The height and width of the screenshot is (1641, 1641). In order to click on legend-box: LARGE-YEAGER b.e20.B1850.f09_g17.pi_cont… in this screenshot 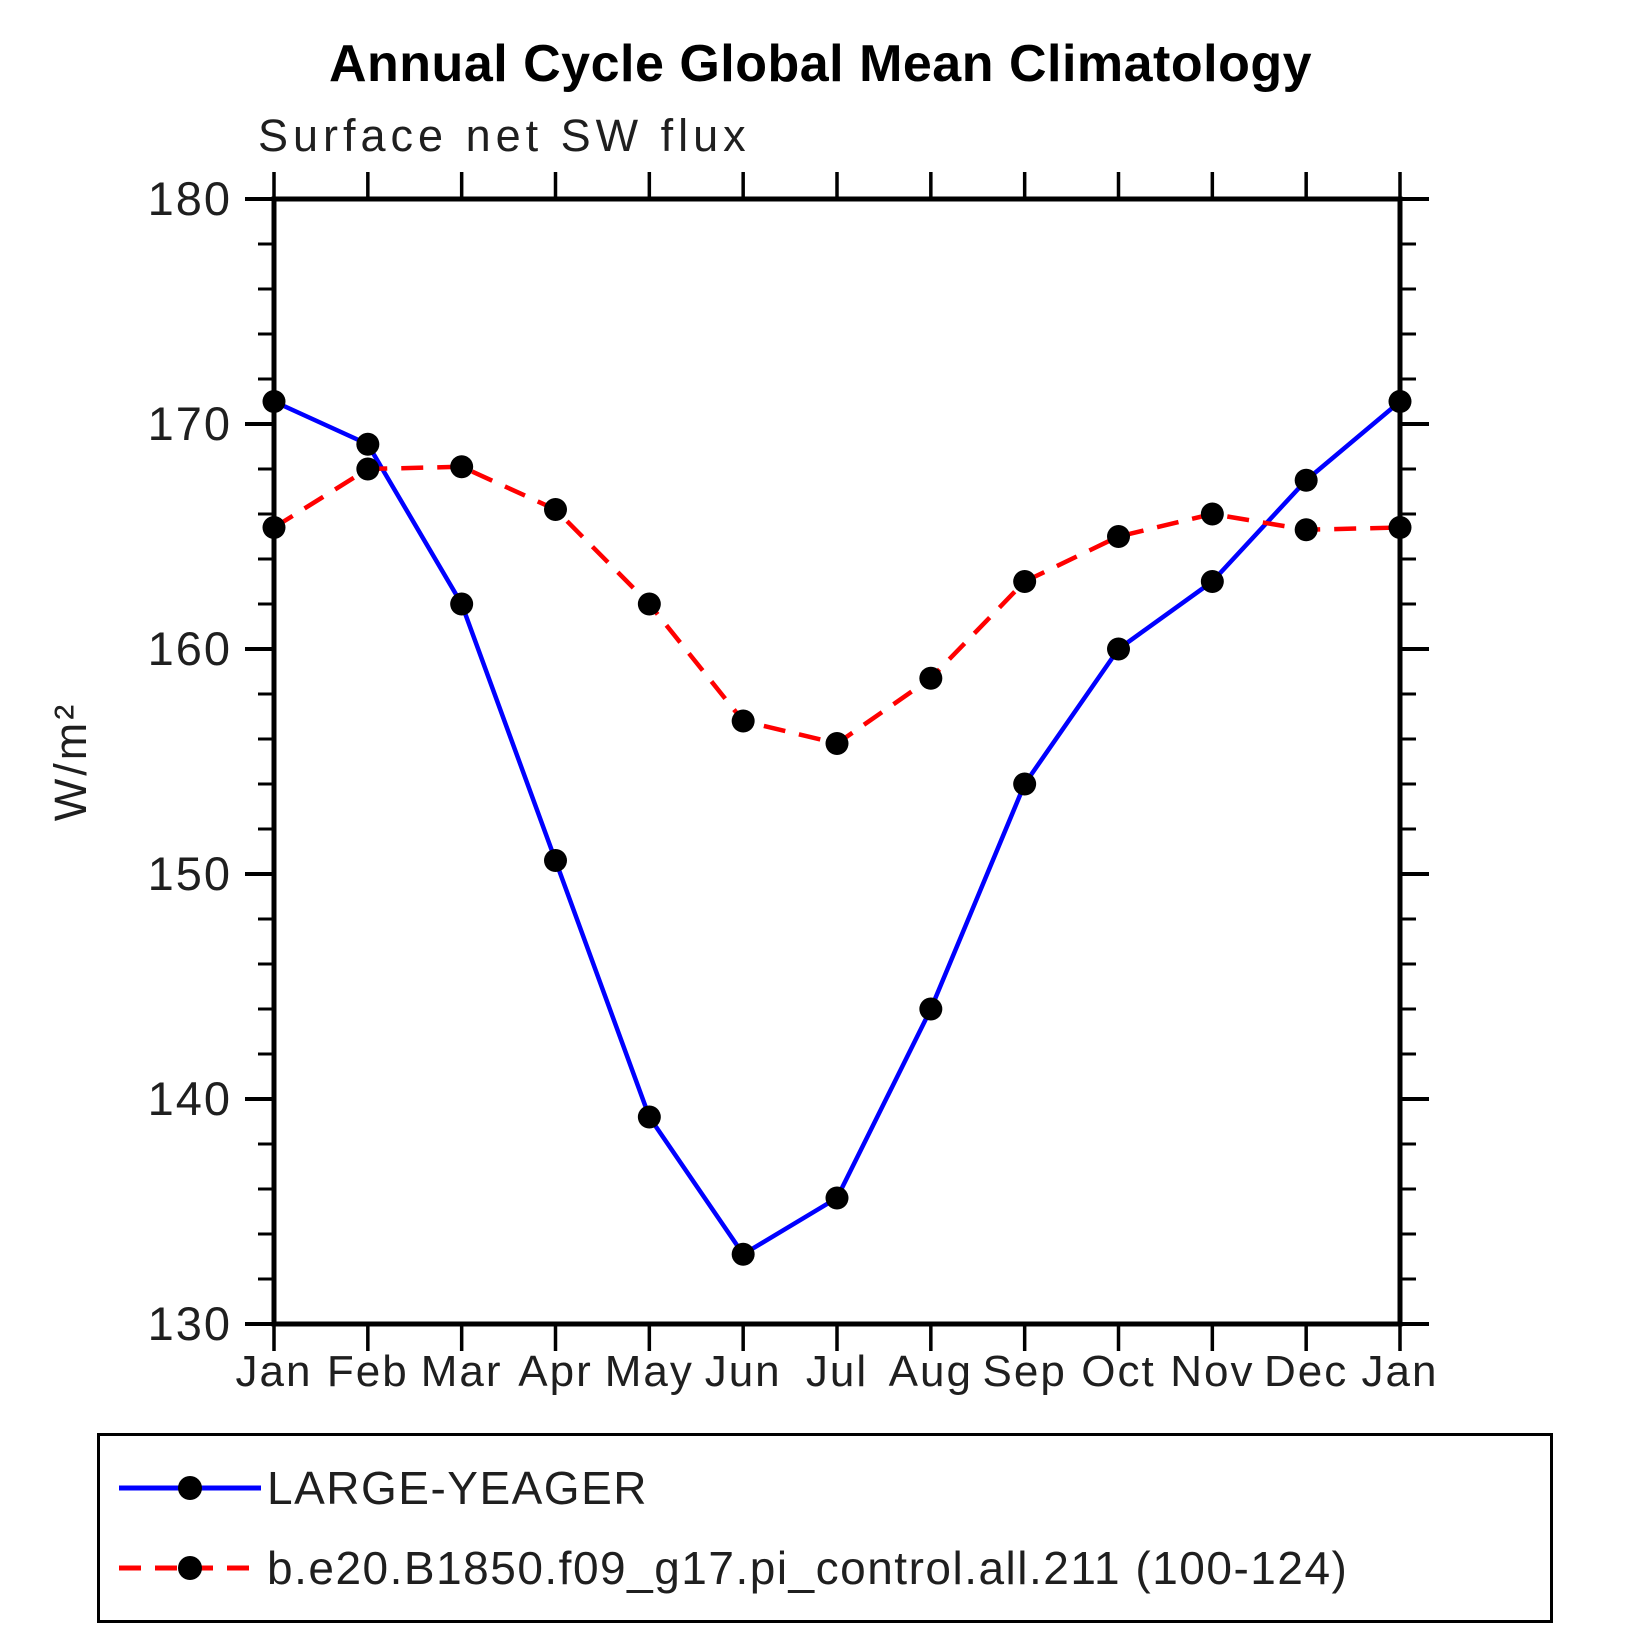, I will do `click(825, 1528)`.